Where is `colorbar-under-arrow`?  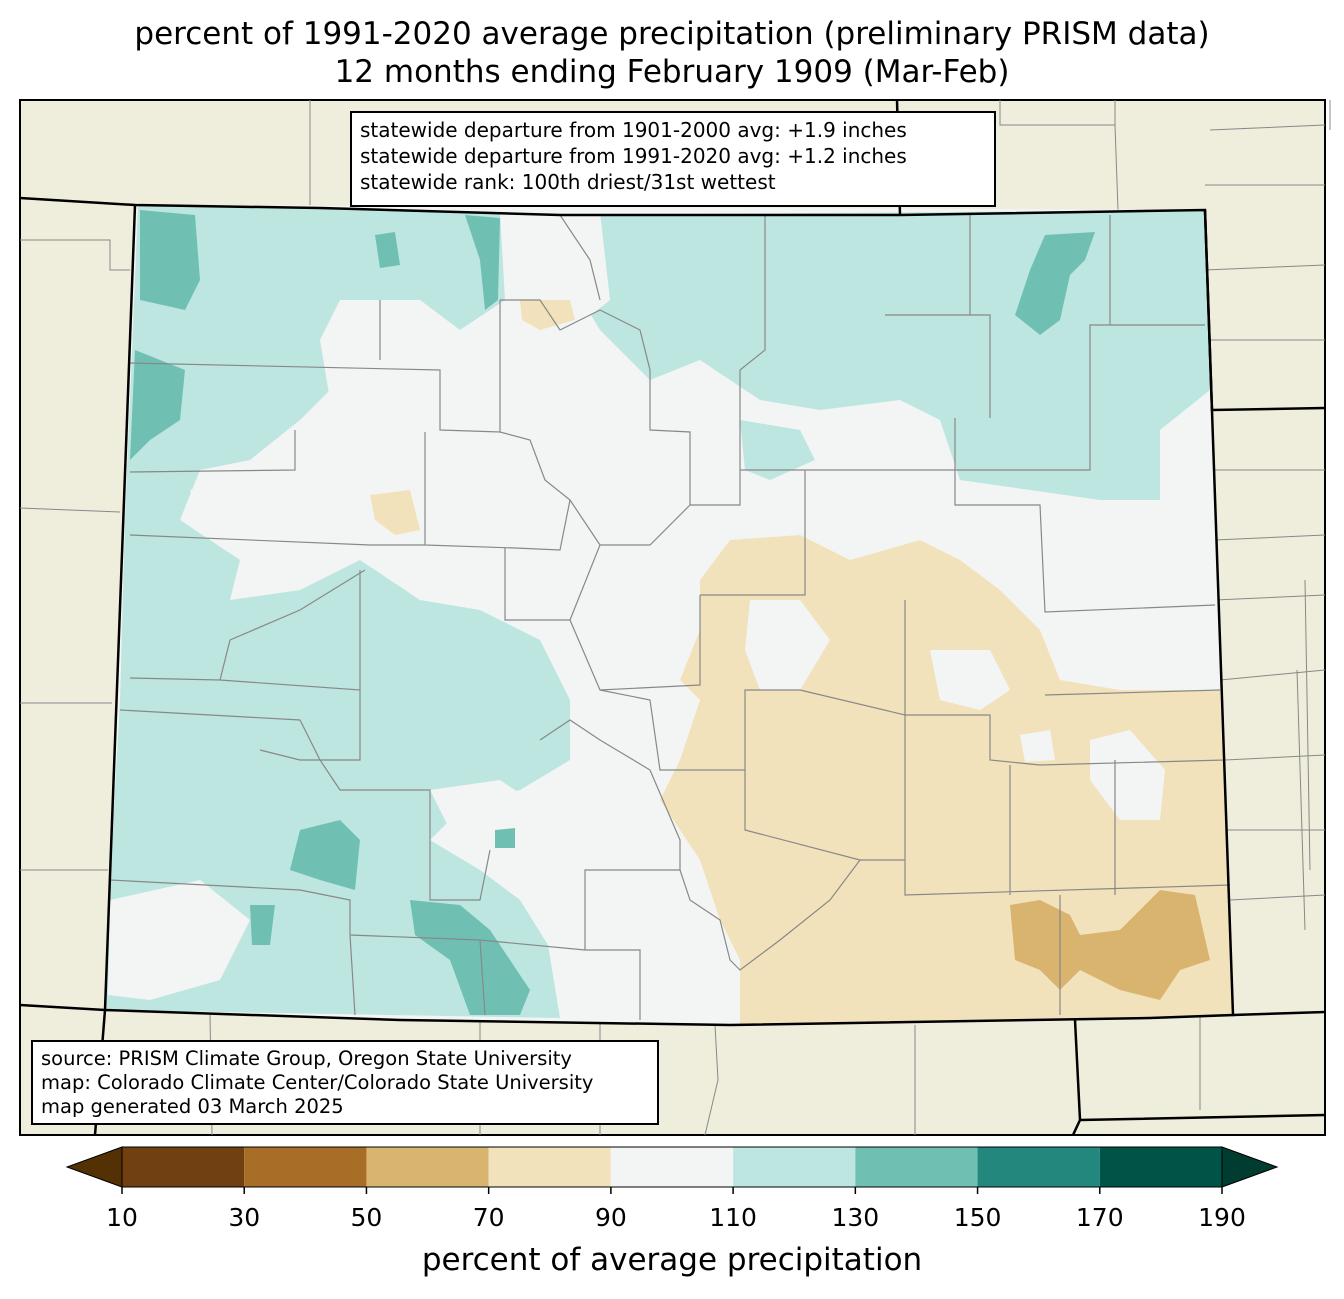
colorbar-under-arrow is located at coordinates (94, 1167).